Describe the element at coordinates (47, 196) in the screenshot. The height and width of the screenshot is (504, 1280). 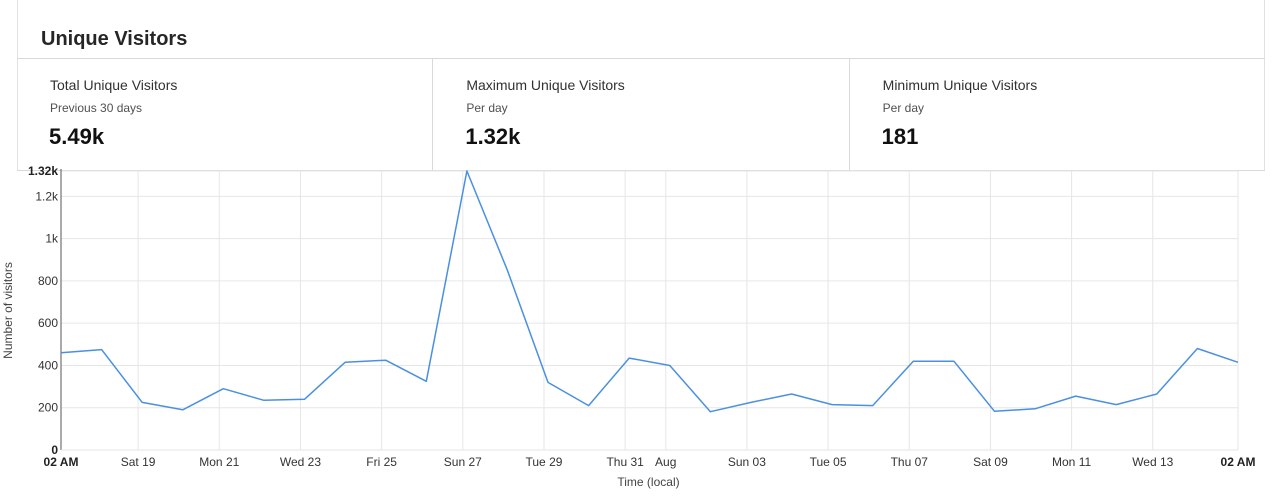
I see `y-tick-label: 1.2k` at that location.